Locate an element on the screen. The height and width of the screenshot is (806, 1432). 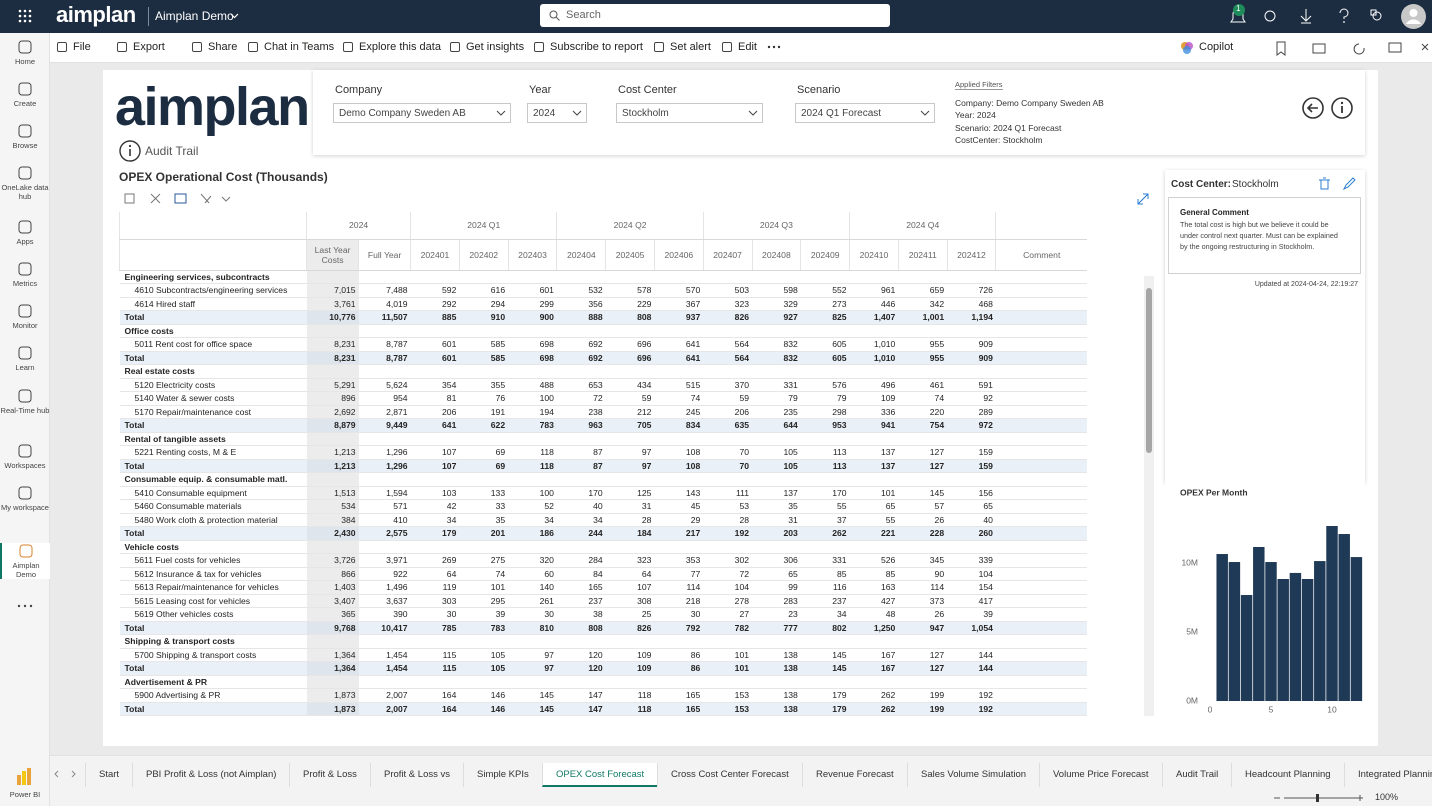
filter-dropdown: Stockholm is located at coordinates (689, 113).